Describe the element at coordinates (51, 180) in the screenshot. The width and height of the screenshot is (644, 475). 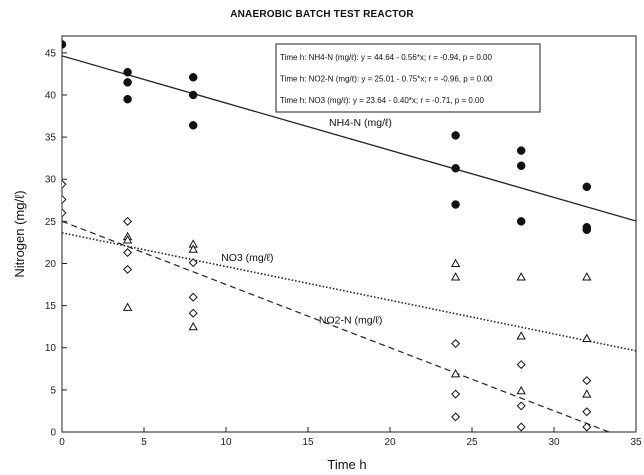
I see `y-tick-label: 30` at that location.